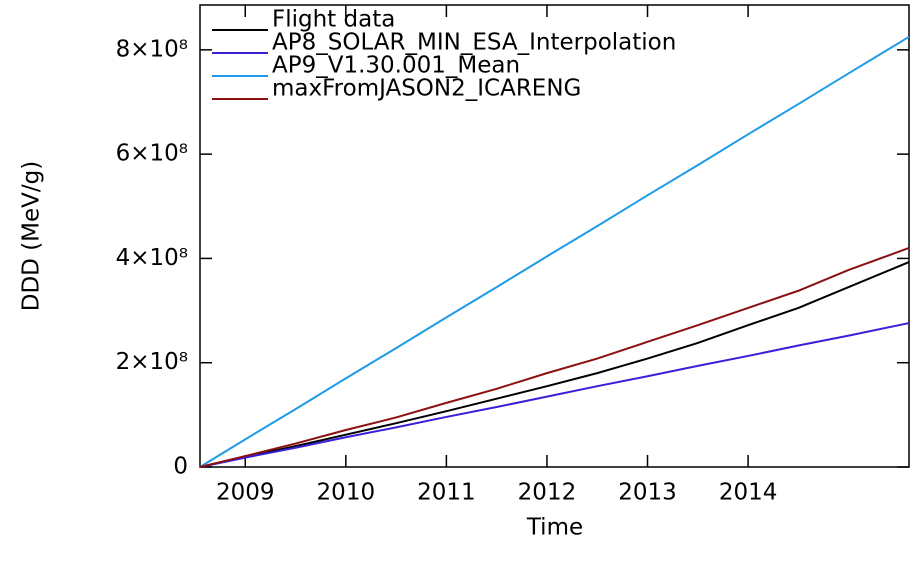 This screenshot has width=911, height=576. I want to click on y-tick-label: 2×10⁸, so click(152, 362).